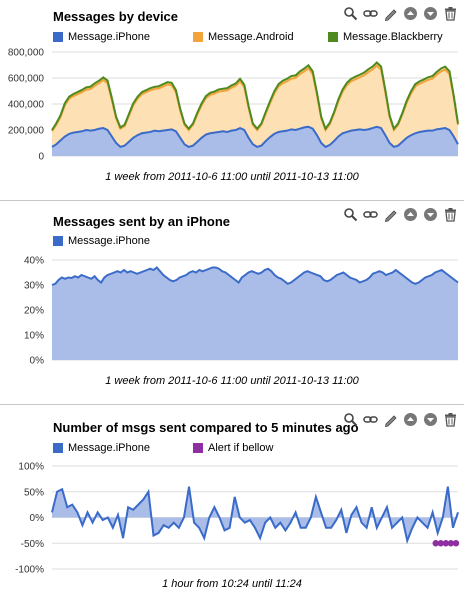  What do you see at coordinates (142, 221) in the screenshot?
I see `chart-title: Messages sent by an iPhone` at bounding box center [142, 221].